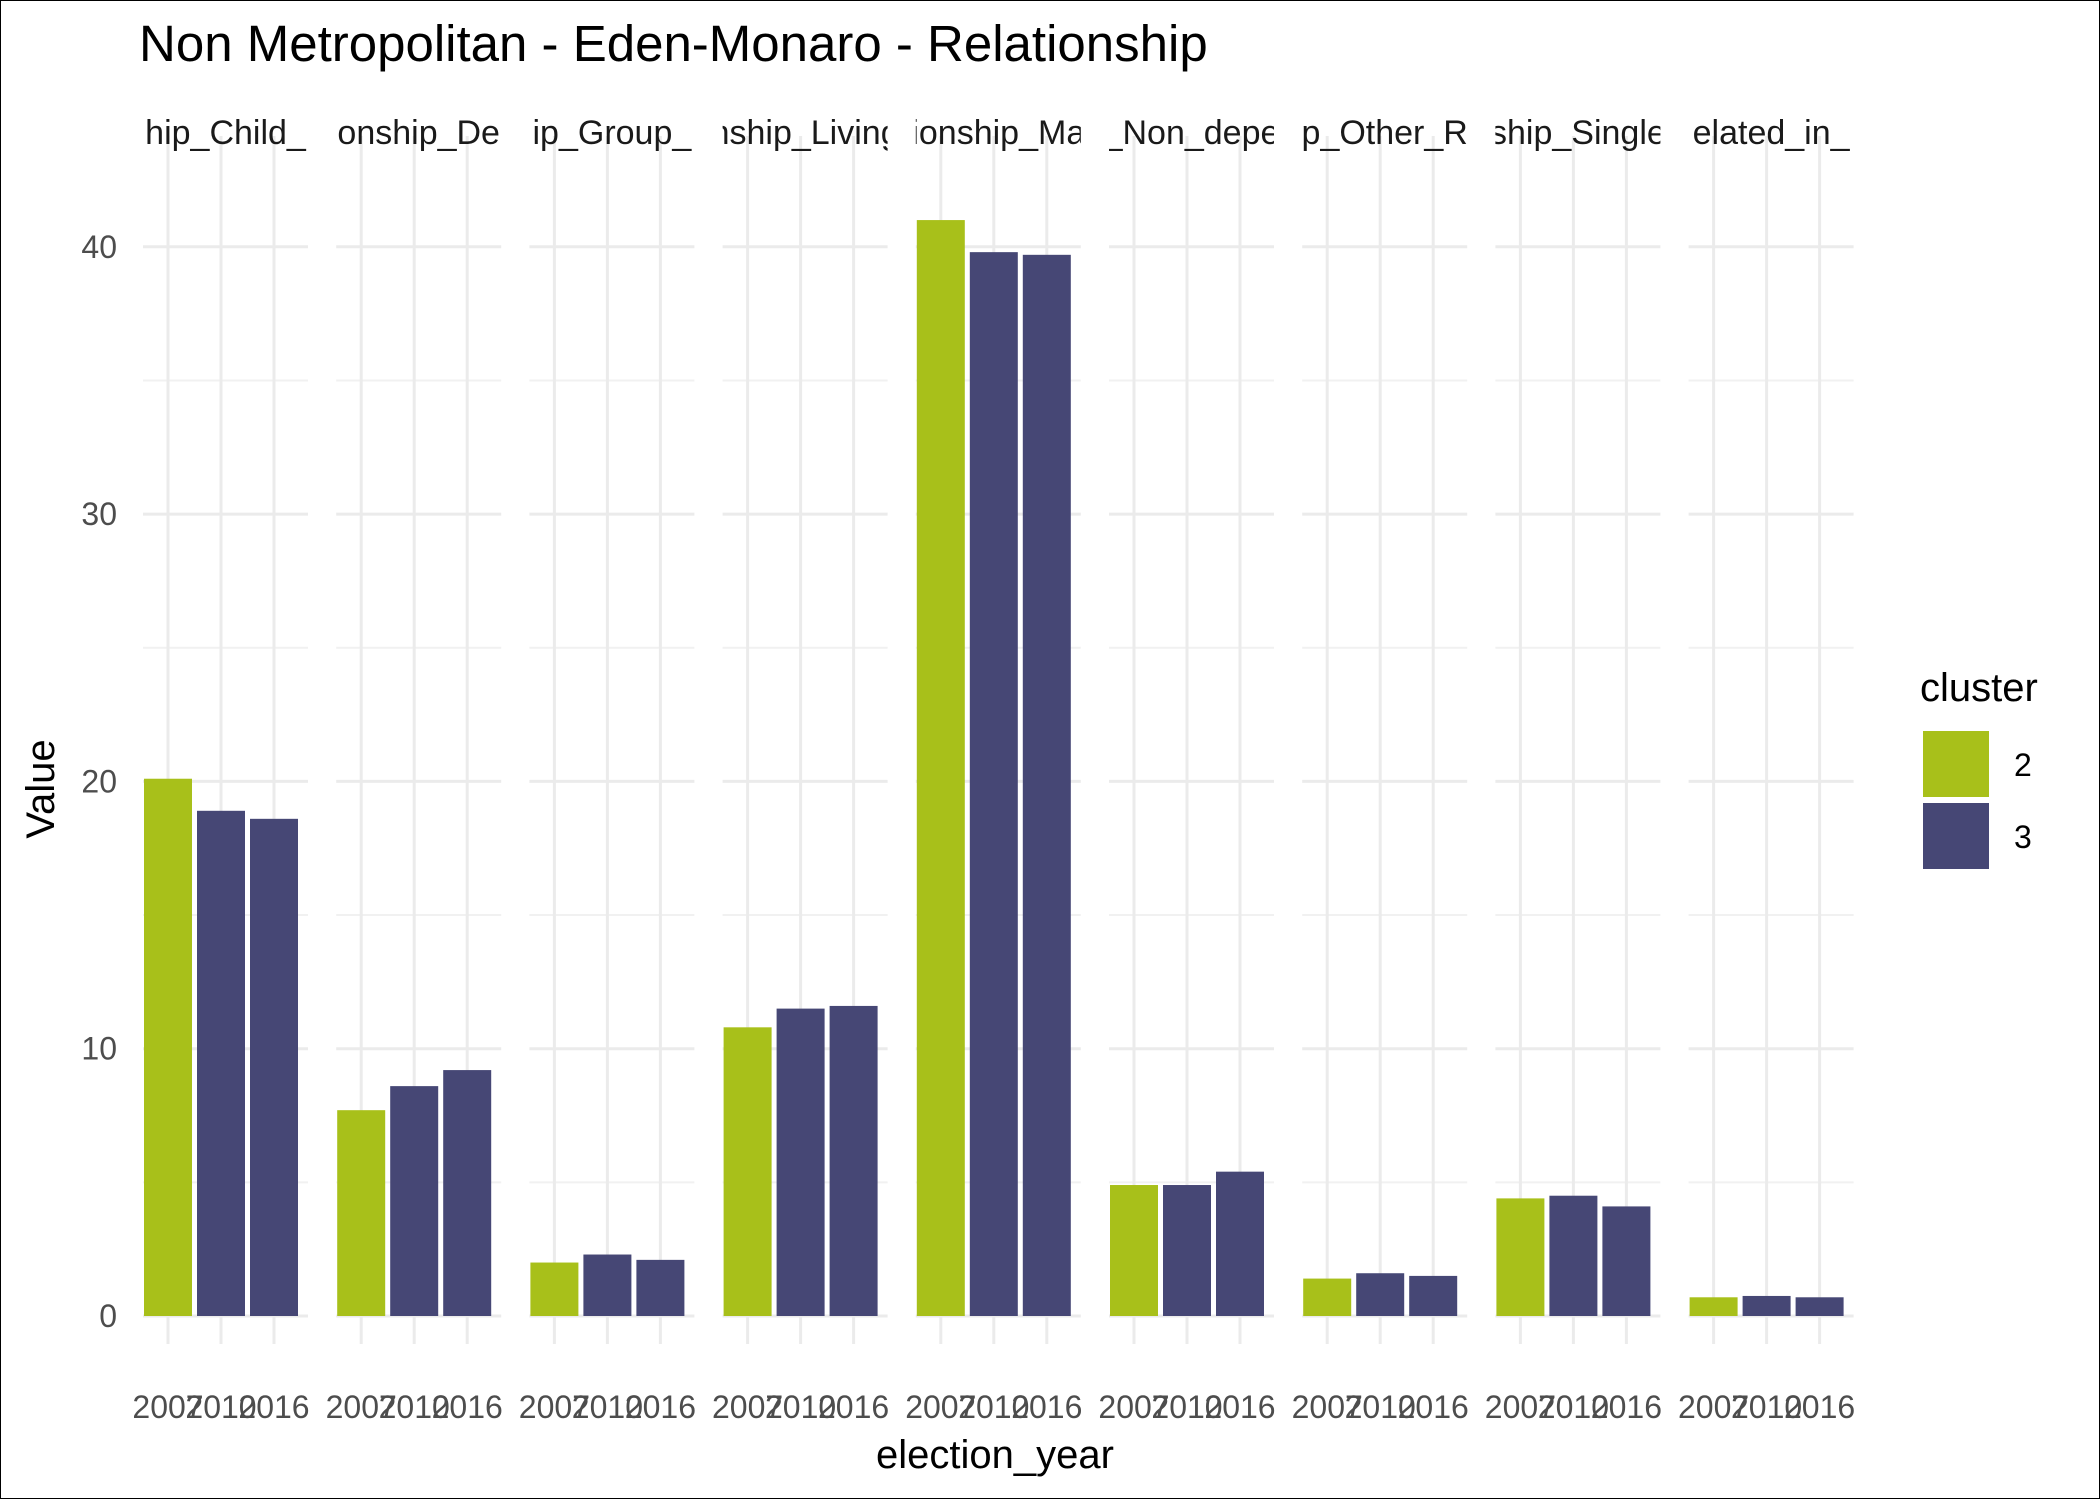  I want to click on y-axis-title: Value, so click(41, 788).